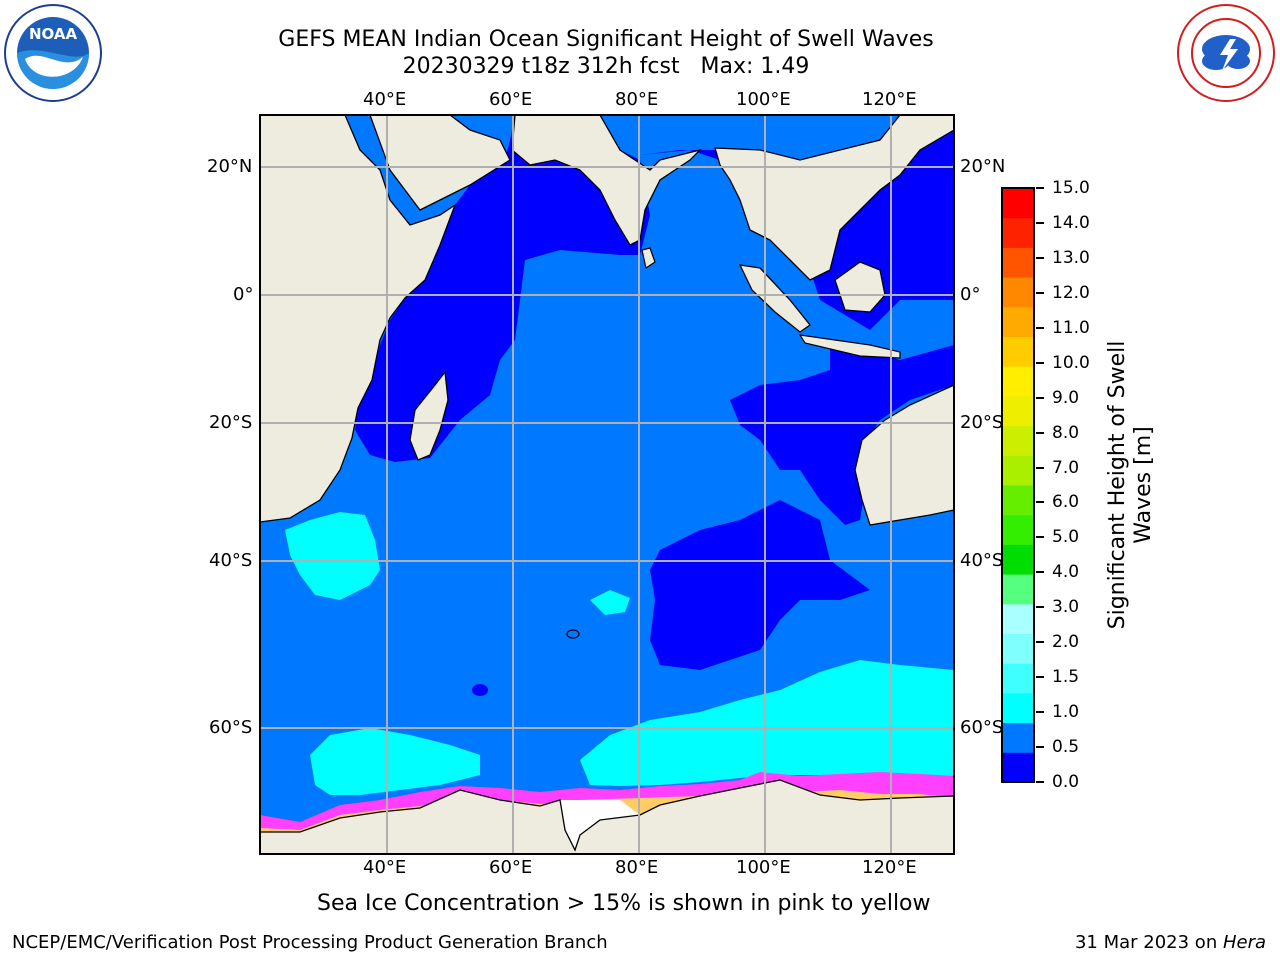 The image size is (1280, 960). What do you see at coordinates (231, 422) in the screenshot?
I see `lat-tick-left-20s: 20°S` at bounding box center [231, 422].